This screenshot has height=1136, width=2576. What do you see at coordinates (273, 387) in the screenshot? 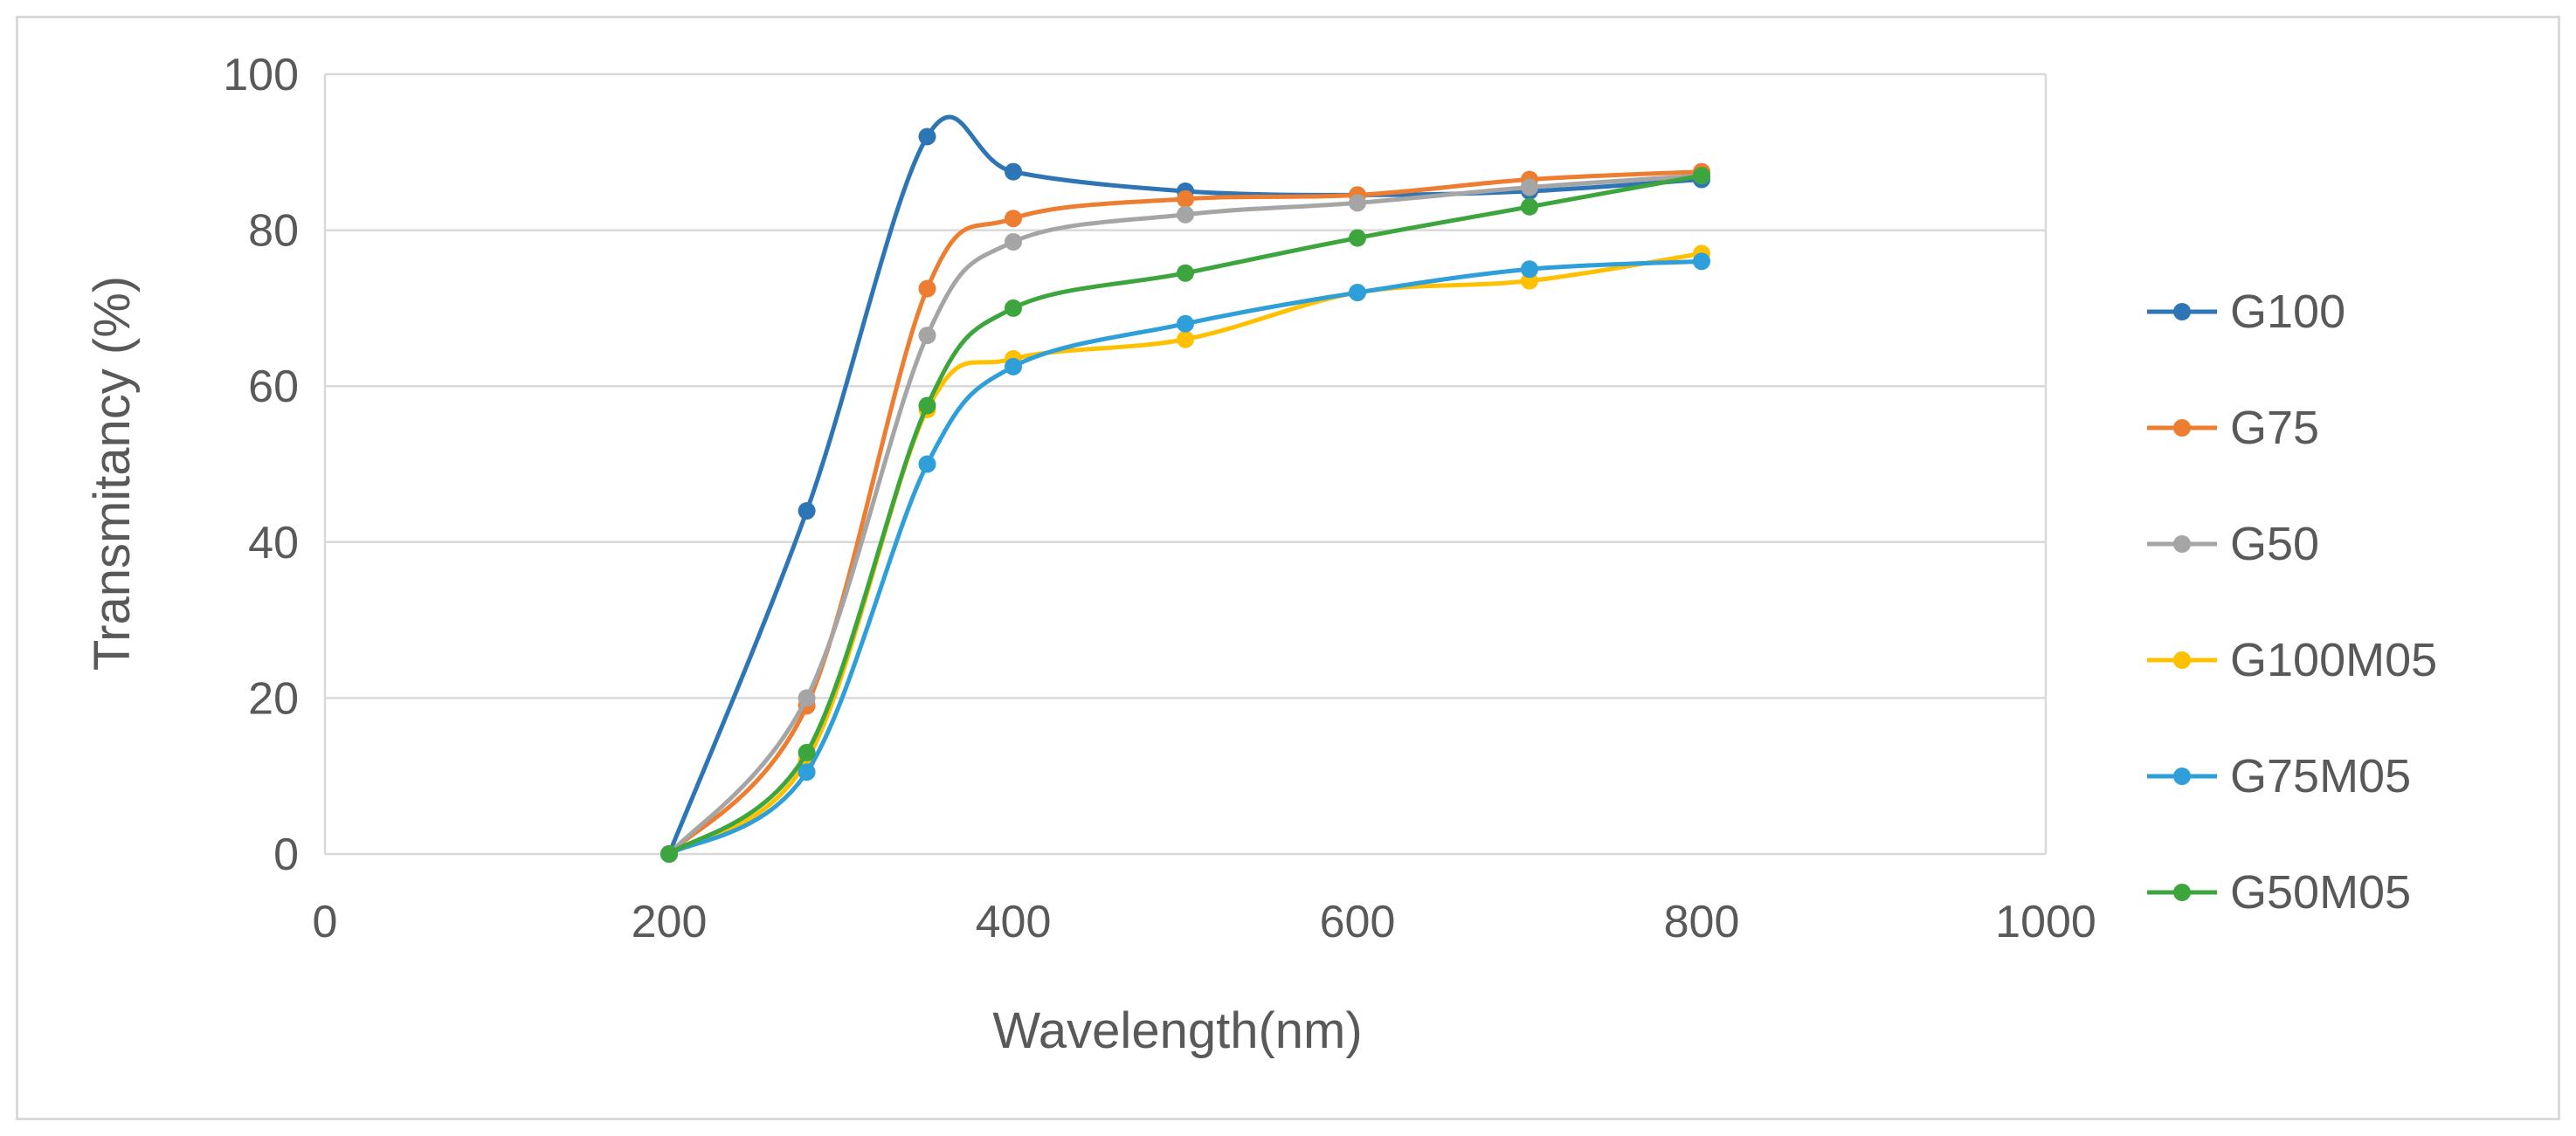
I see `y-tick-label: 60` at bounding box center [273, 387].